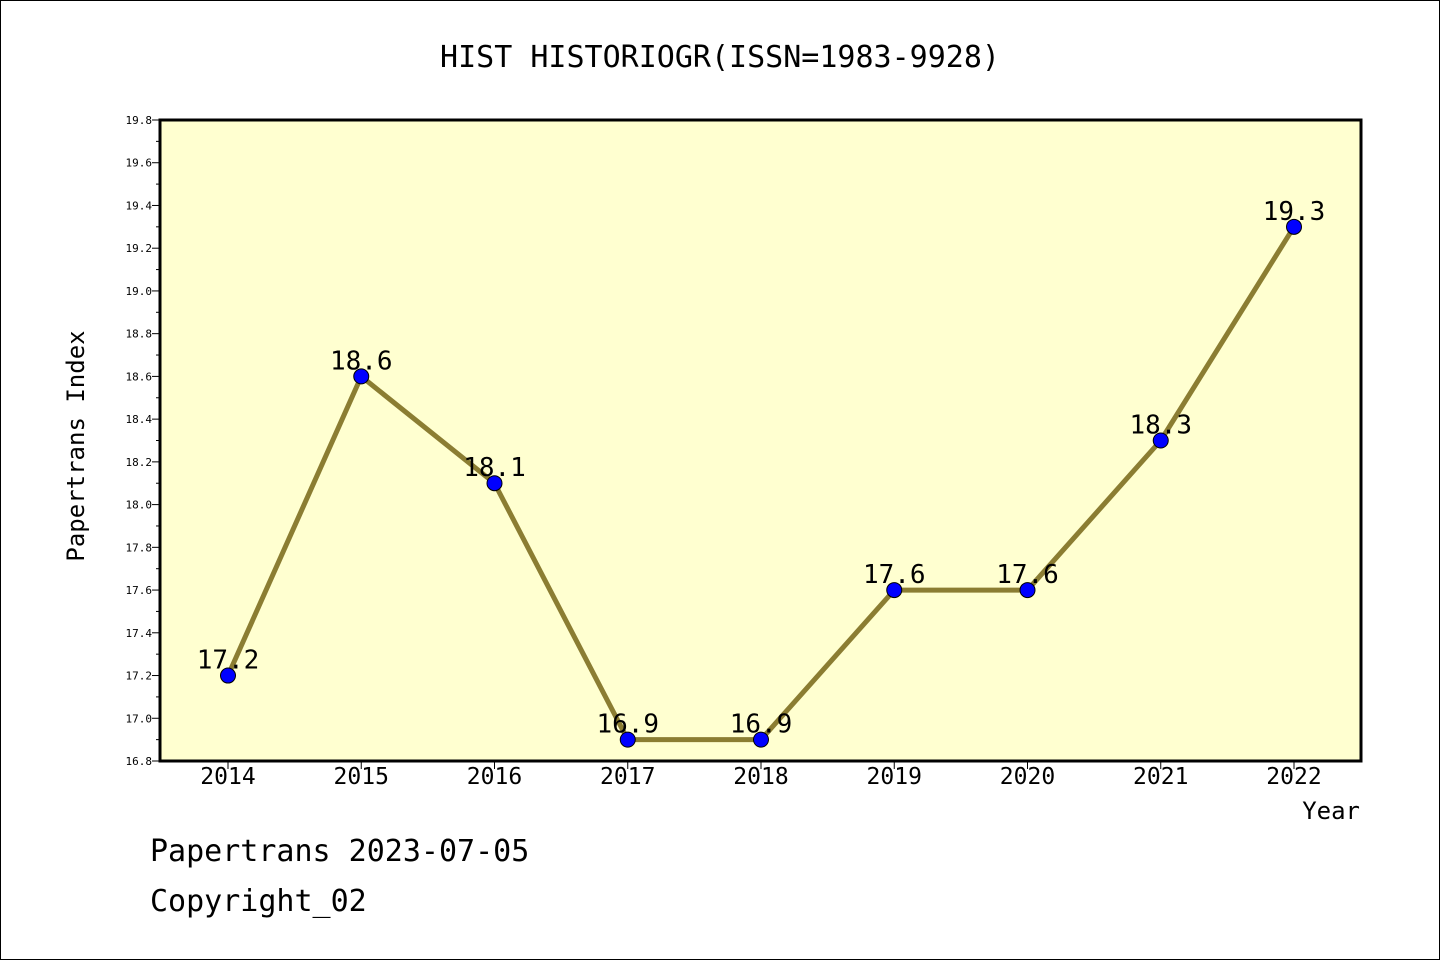 This screenshot has width=1440, height=960. Describe the element at coordinates (1294, 212) in the screenshot. I see `data-label: 19.3` at that location.